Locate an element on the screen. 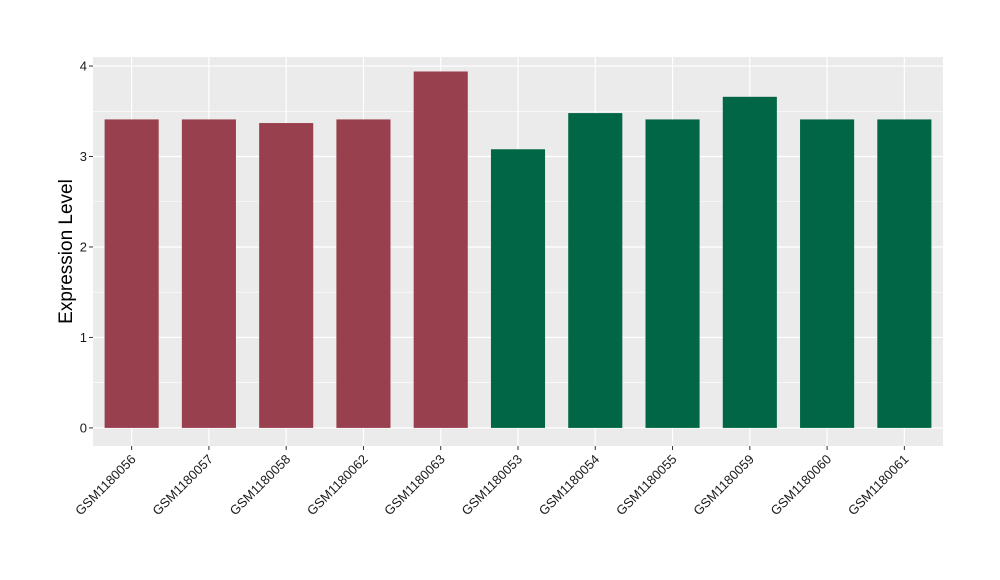  x-tick-label: GSM1180053 is located at coordinates (491, 485).